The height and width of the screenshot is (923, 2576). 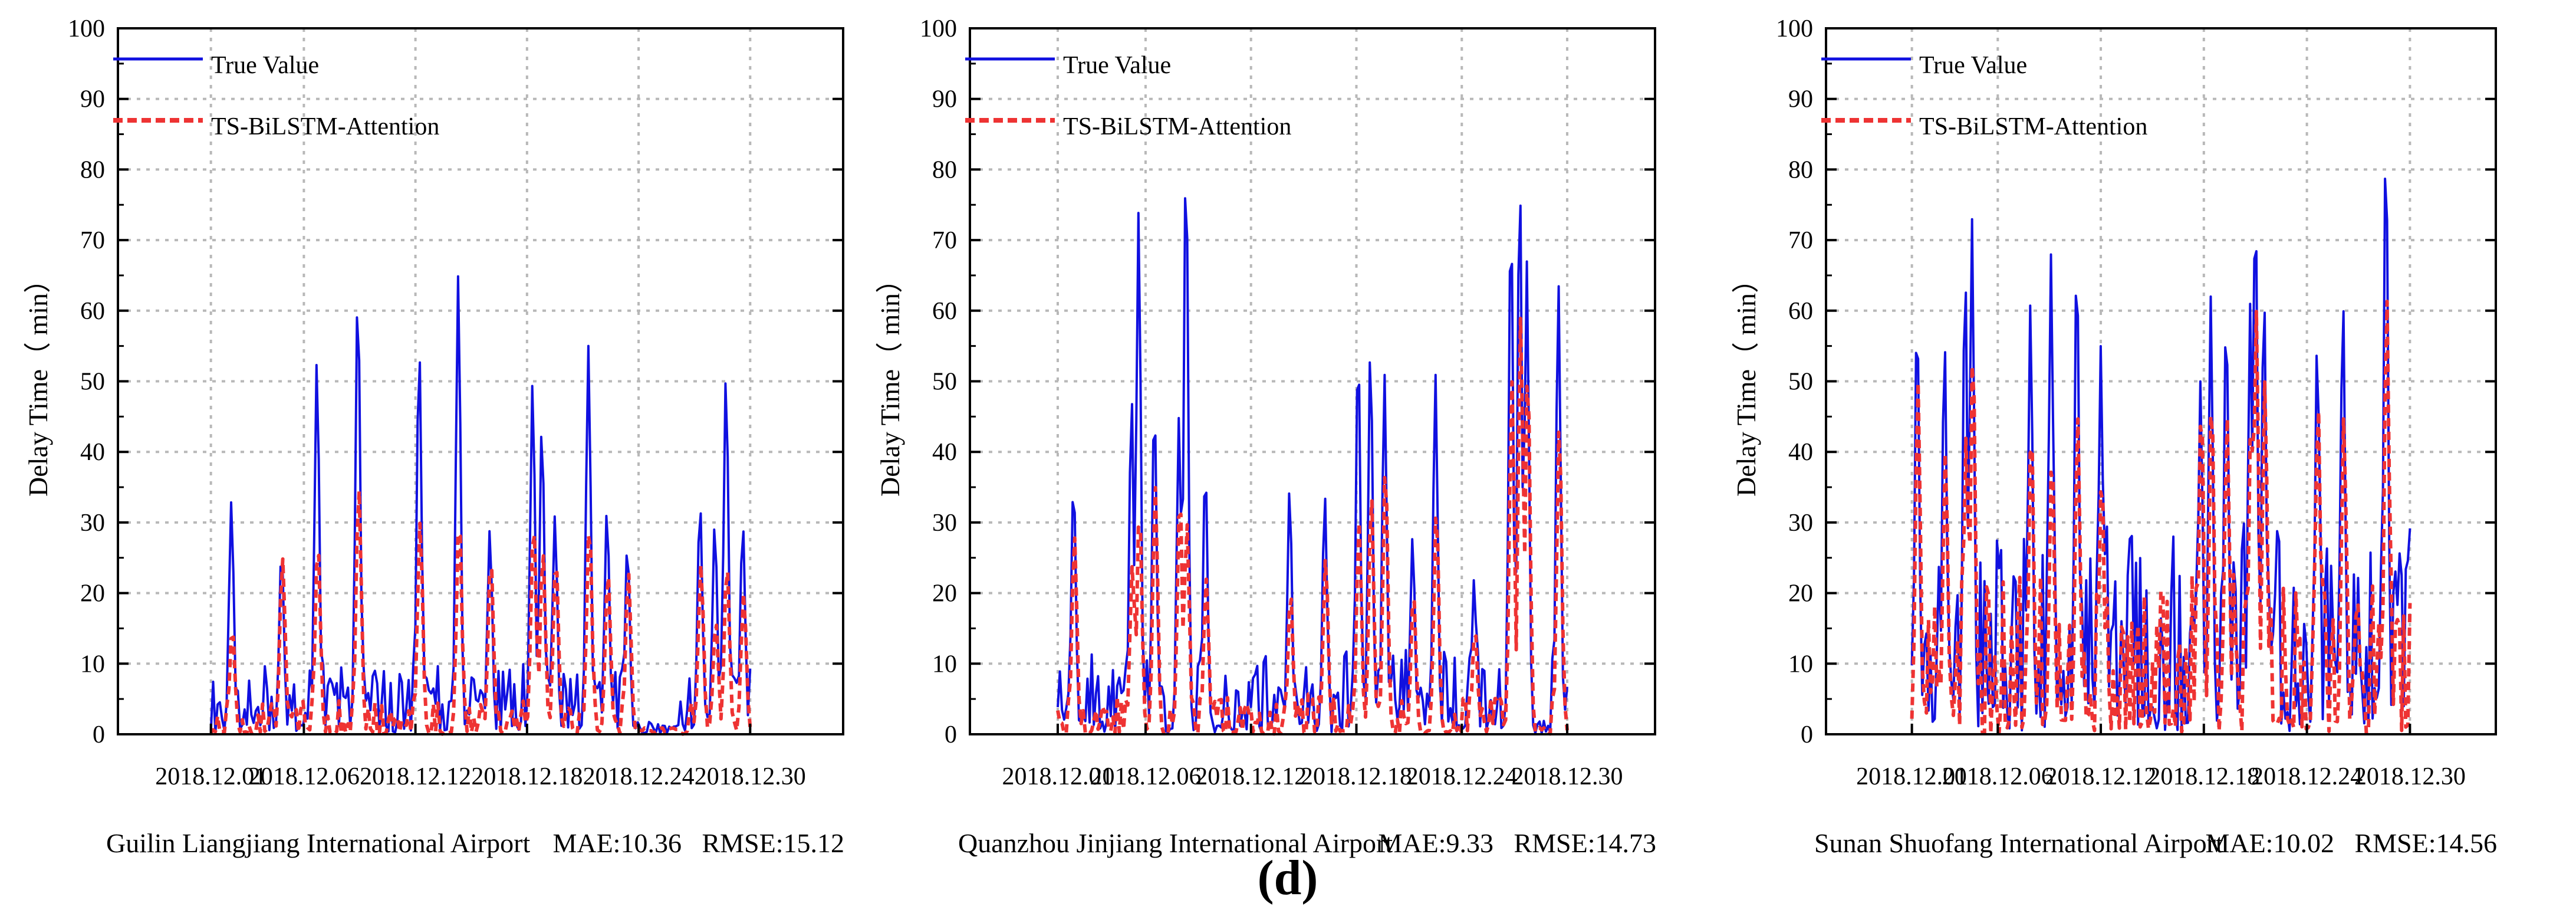 I want to click on panel-tag: (d), so click(x=1288, y=877).